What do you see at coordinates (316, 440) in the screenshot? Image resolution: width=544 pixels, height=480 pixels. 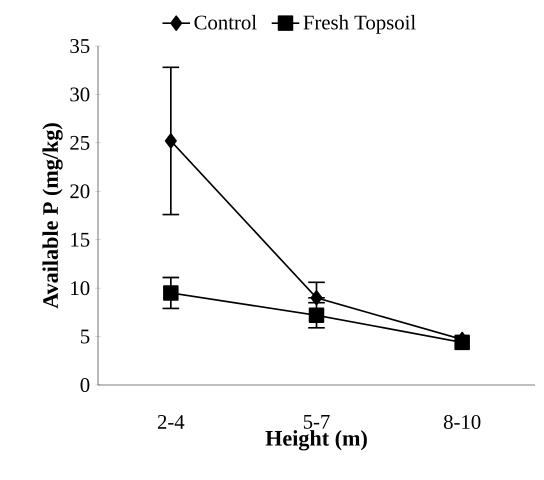 I see `x-axis-title: Height (m)` at bounding box center [316, 440].